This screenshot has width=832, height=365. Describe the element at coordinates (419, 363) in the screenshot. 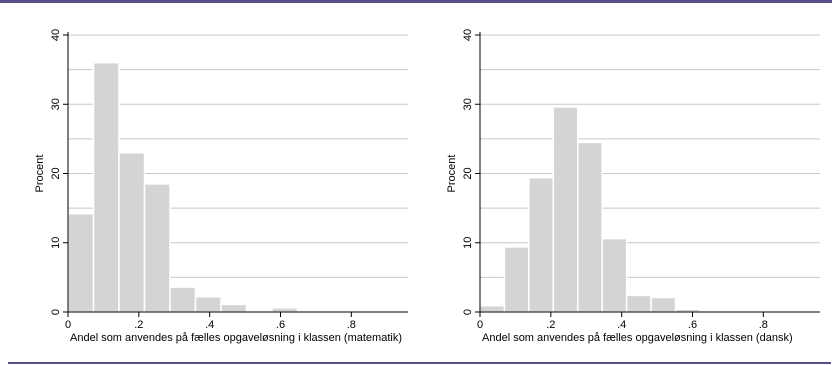

I see `bottom-rule` at that location.